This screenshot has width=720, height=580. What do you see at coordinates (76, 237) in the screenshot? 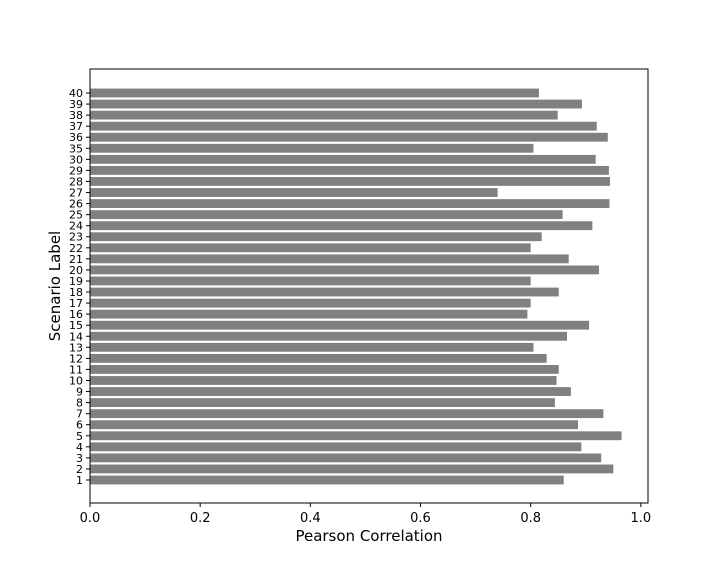
I see `y-tick-label: 23` at bounding box center [76, 237].